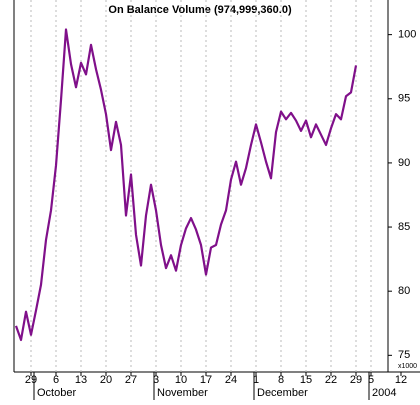 The height and width of the screenshot is (405, 420). I want to click on x-tick-label: 12, so click(401, 380).